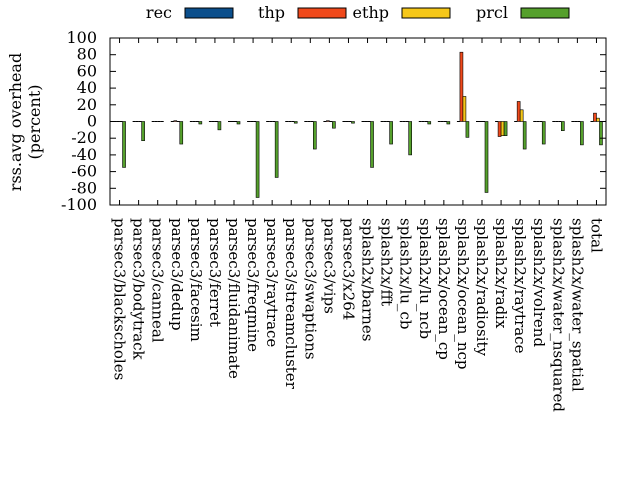 The width and height of the screenshot is (640, 480). What do you see at coordinates (329, 266) in the screenshot?
I see `x-tick-label: parsec3/vips` at bounding box center [329, 266].